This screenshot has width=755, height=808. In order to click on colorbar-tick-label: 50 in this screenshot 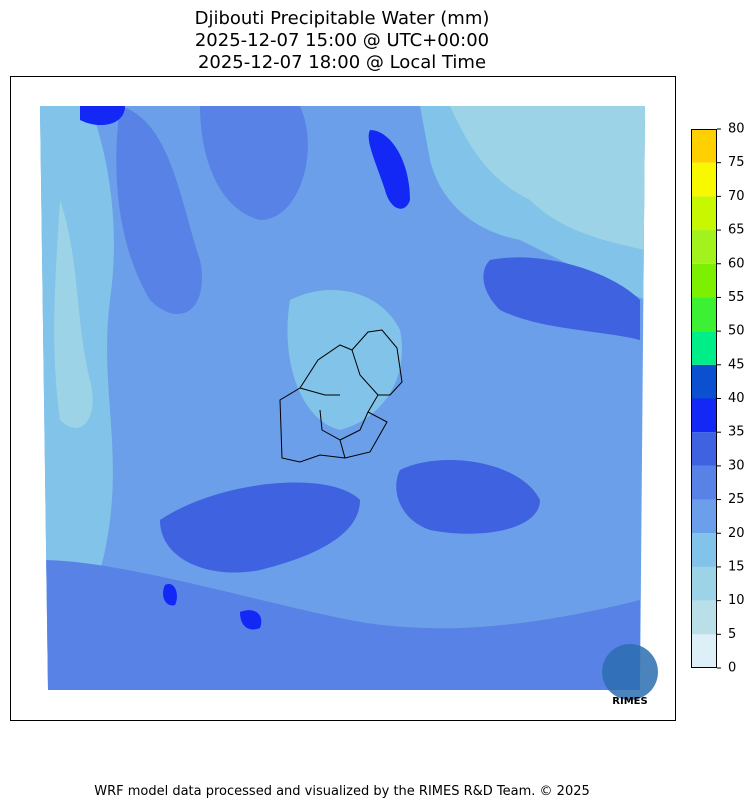, I will do `click(736, 331)`.